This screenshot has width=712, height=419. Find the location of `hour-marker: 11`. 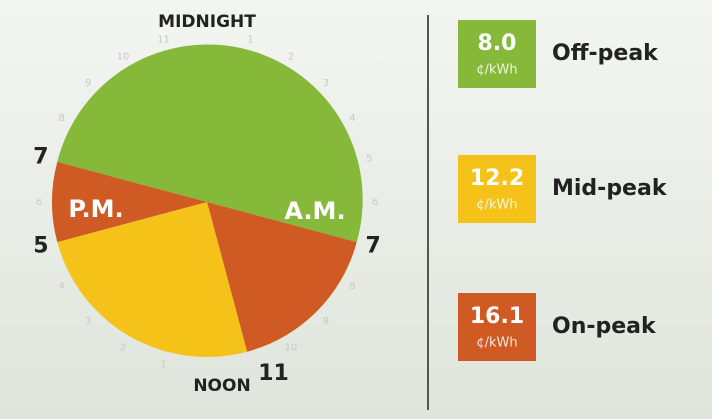

hour-marker: 11 is located at coordinates (273, 373).